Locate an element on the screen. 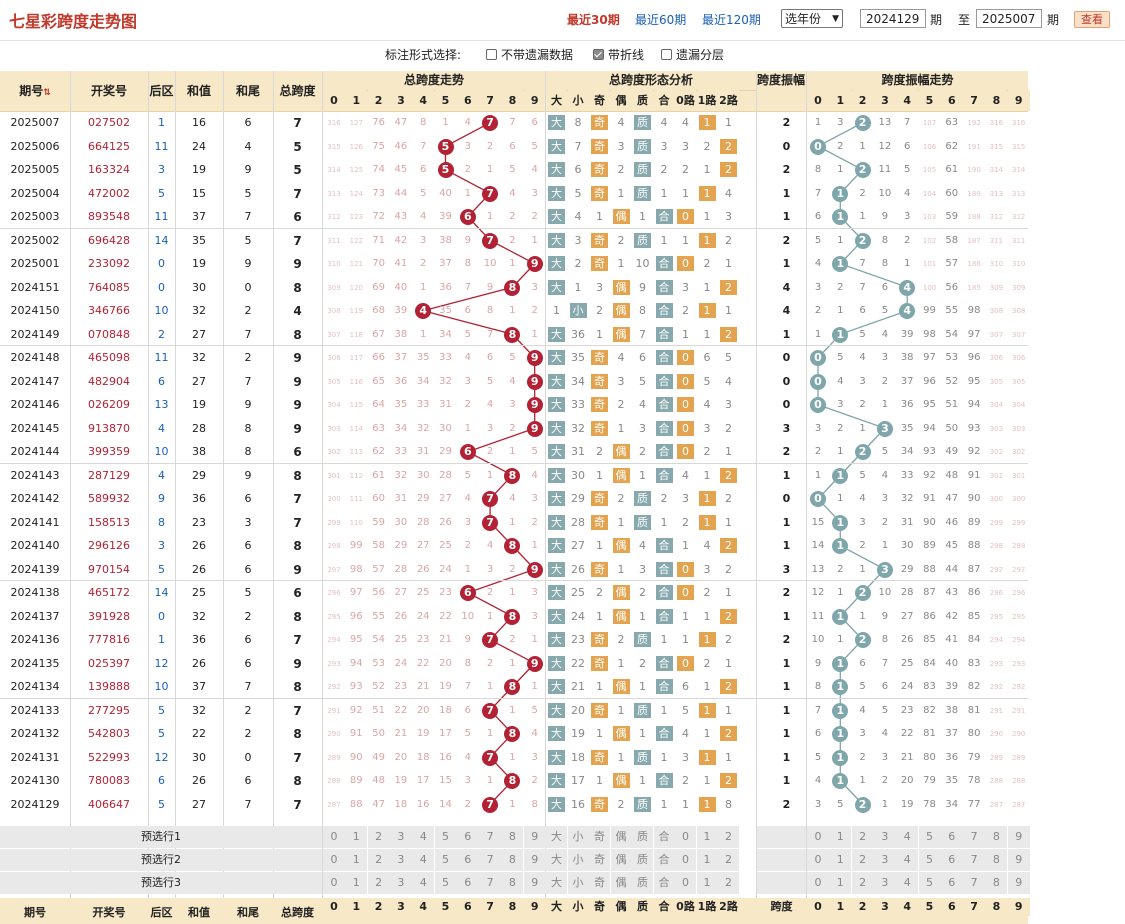 Image resolution: width=1125 pixels, height=924 pixels. option-layer: 遗漏分层 is located at coordinates (692, 54).